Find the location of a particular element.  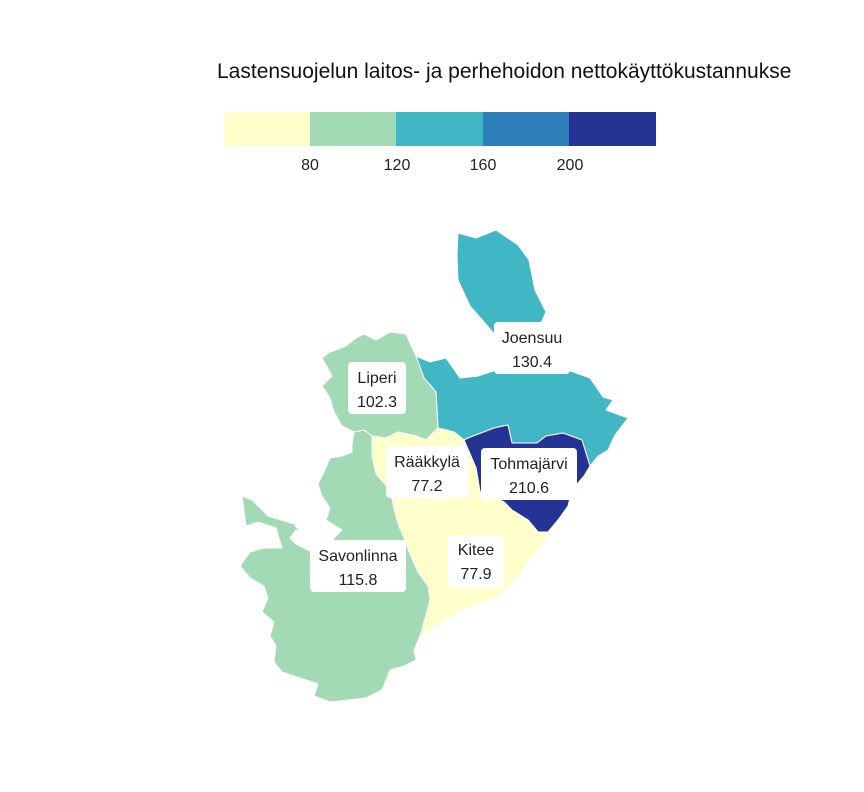

label-name: Liperi is located at coordinates (376, 378).